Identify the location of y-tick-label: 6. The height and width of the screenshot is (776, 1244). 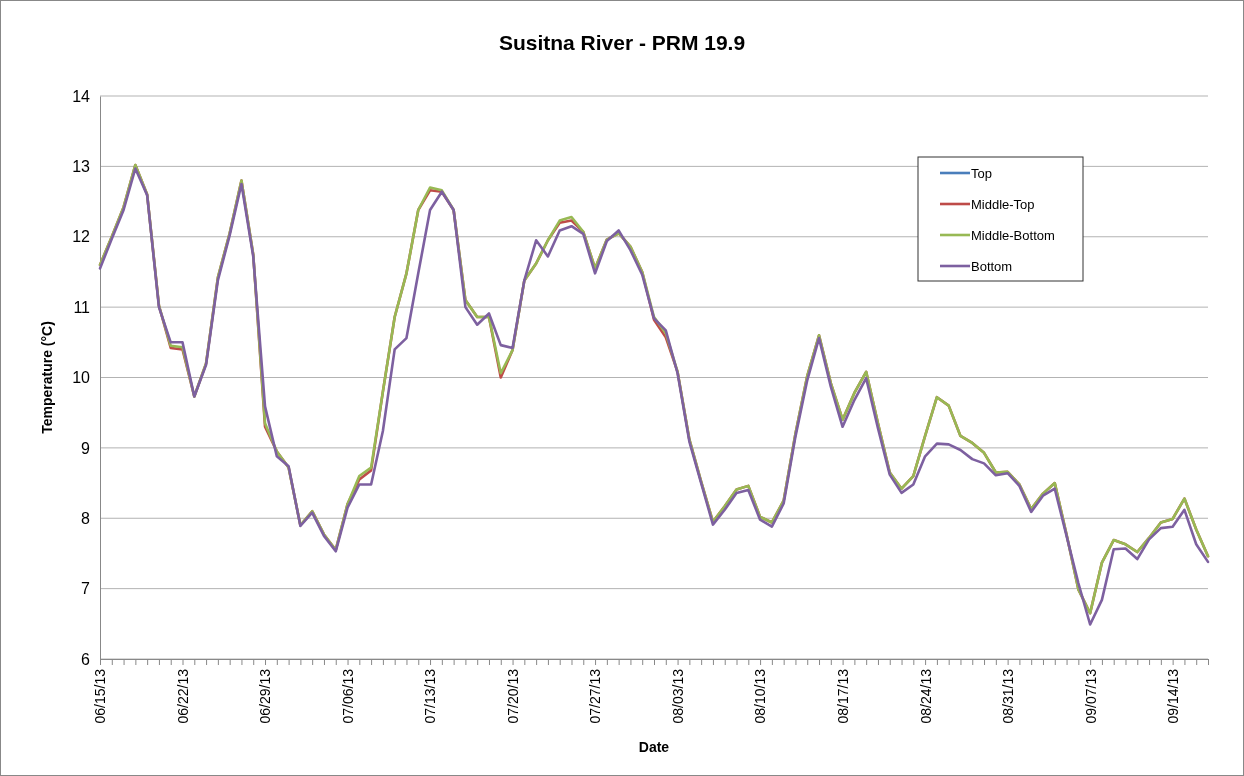
(86, 659).